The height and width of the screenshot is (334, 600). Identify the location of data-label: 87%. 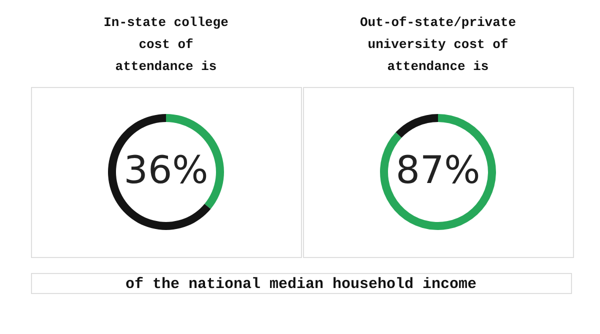
(438, 170).